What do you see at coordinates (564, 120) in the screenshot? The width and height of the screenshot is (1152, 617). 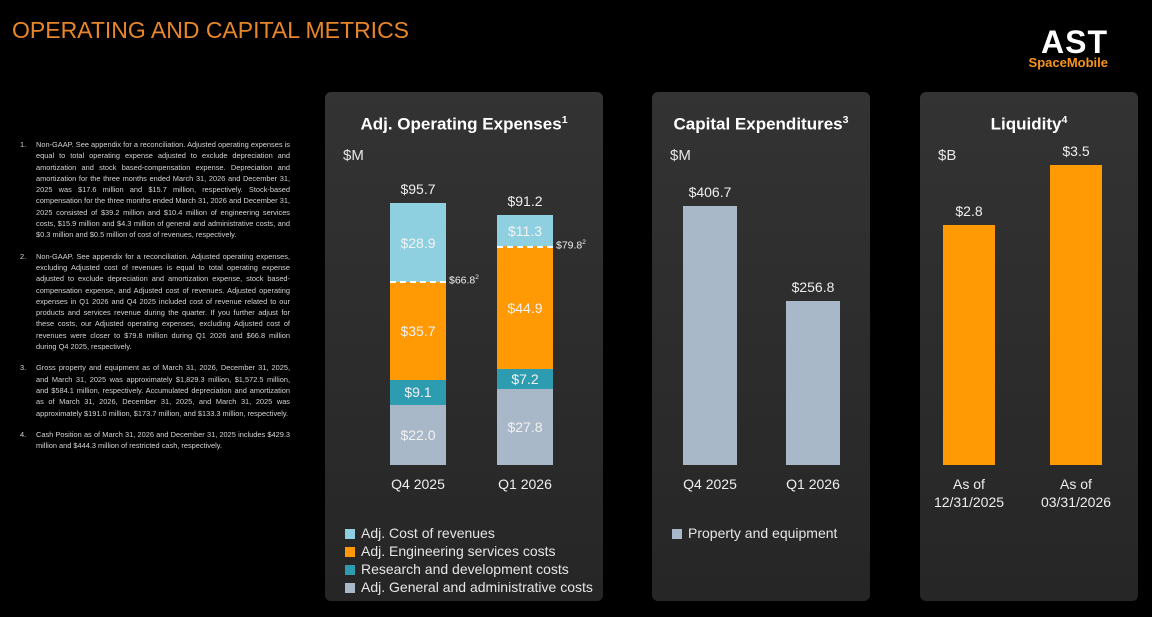 I see `chart-title-note: 1` at bounding box center [564, 120].